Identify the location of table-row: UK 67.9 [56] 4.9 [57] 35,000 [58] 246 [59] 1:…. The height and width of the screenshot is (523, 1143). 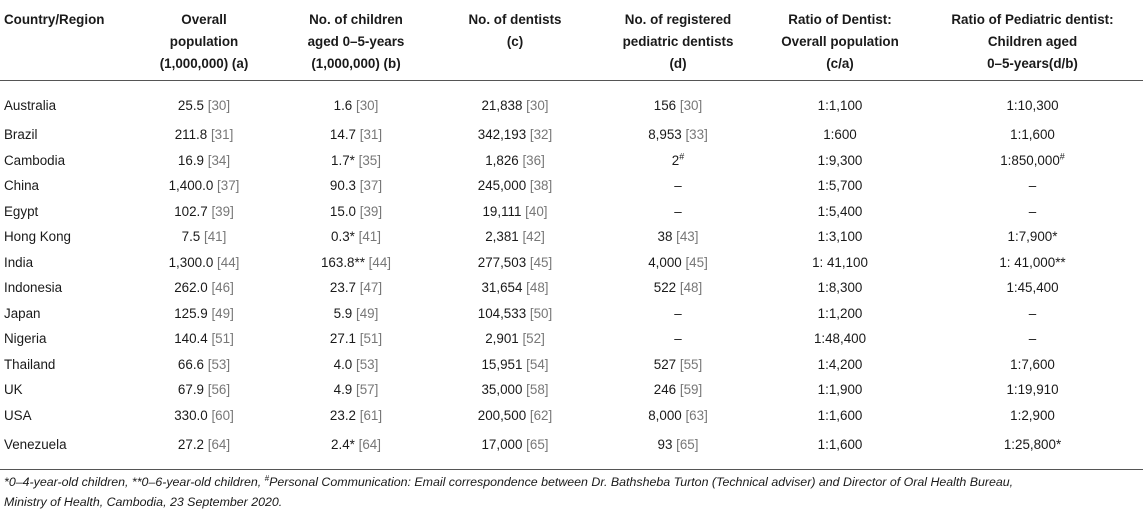
(571, 390).